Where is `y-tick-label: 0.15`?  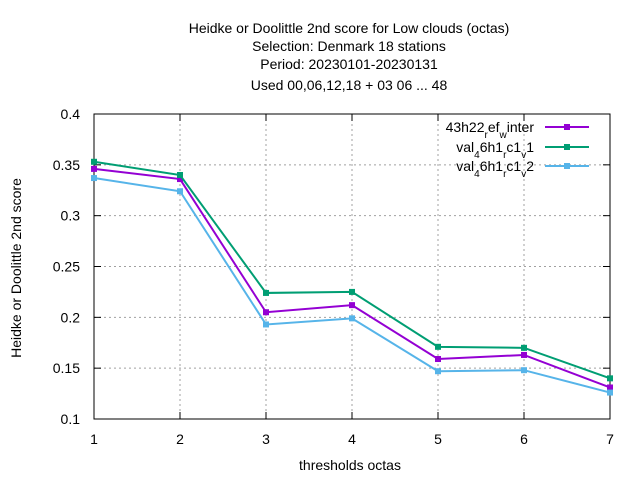
y-tick-label: 0.15 is located at coordinates (66, 368).